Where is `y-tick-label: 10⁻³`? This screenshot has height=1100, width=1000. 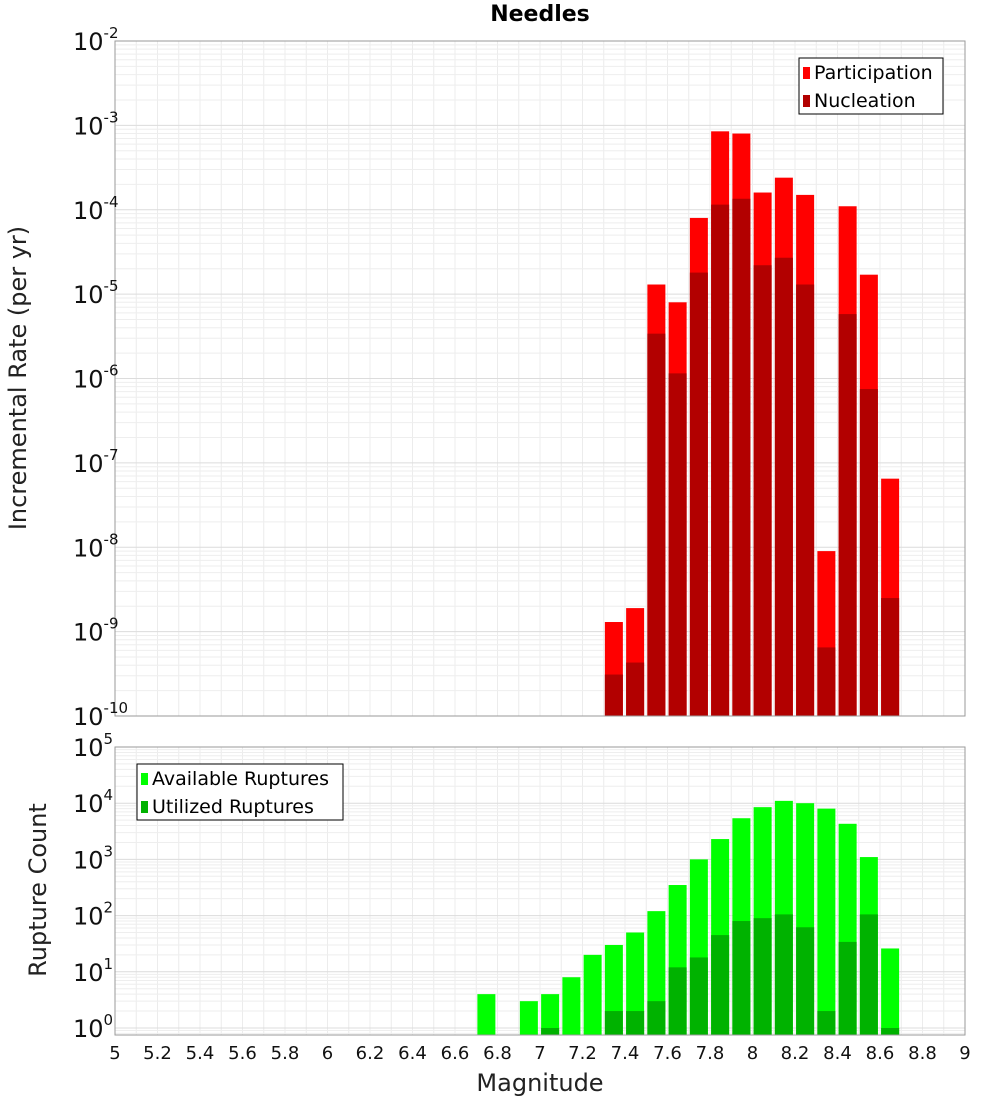 y-tick-label: 10⁻³ is located at coordinates (96, 124).